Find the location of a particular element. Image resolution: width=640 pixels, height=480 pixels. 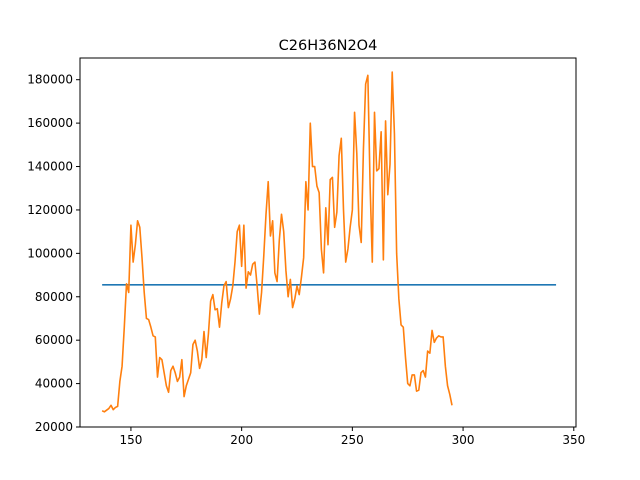

x-axis: 150 200 250 300 350 is located at coordinates (352, 437).